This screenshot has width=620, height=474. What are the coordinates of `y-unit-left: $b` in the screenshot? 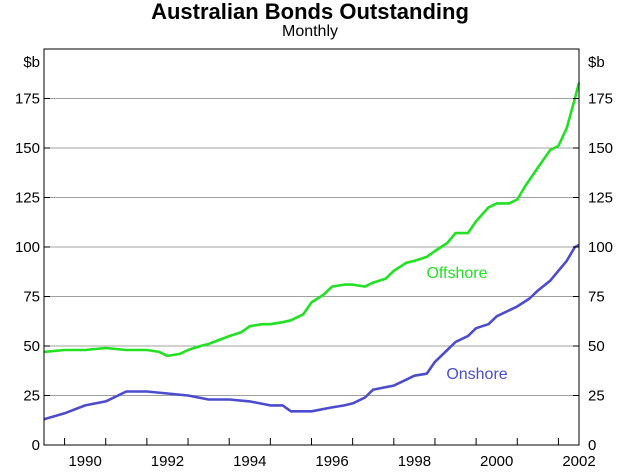 It's located at (31, 62).